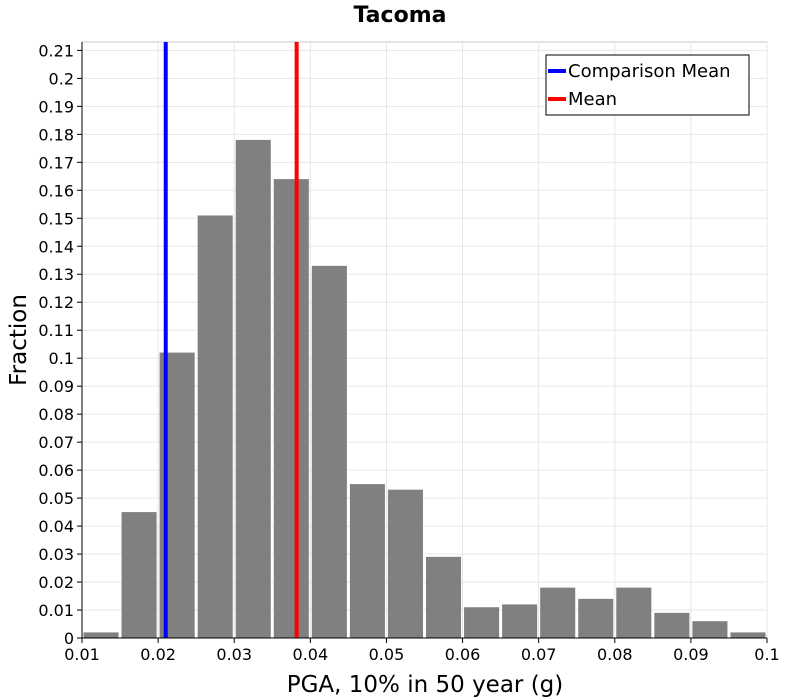  I want to click on x-tick-label: 0.02, so click(158, 654).